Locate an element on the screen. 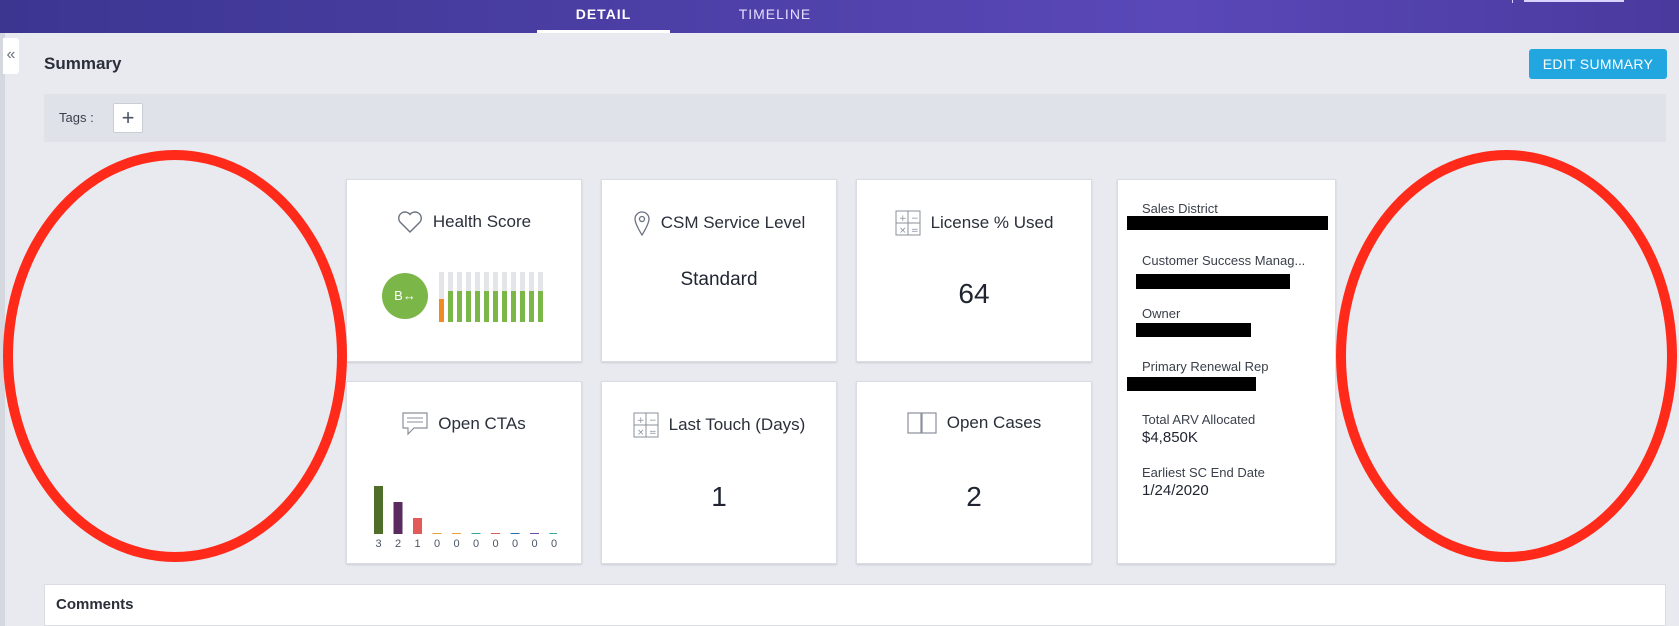 The height and width of the screenshot is (626, 1679). sales-district-label: Sales District is located at coordinates (1180, 208).